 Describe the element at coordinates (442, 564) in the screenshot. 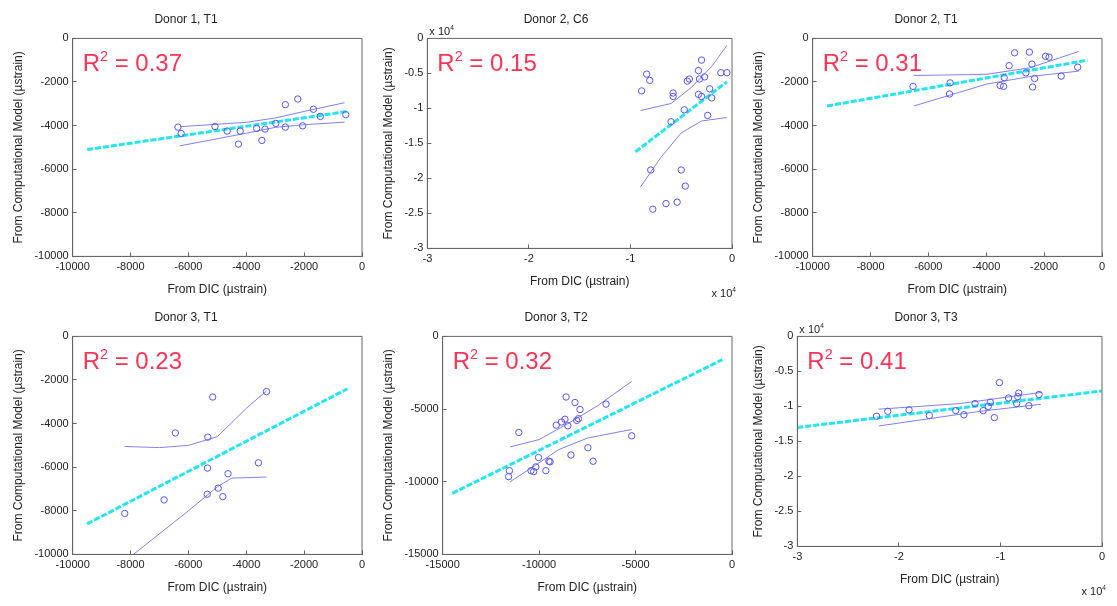

I see `x-tick-label: -15000` at that location.